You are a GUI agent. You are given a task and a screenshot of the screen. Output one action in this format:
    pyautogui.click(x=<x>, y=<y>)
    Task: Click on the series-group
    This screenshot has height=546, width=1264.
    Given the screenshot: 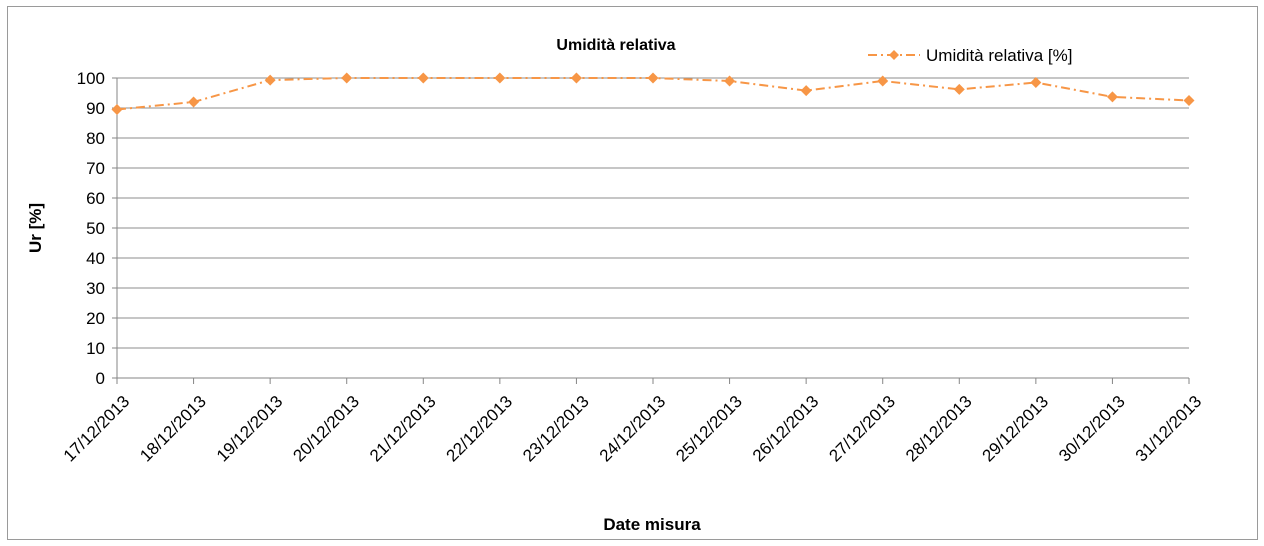 What is the action you would take?
    pyautogui.click(x=653, y=93)
    